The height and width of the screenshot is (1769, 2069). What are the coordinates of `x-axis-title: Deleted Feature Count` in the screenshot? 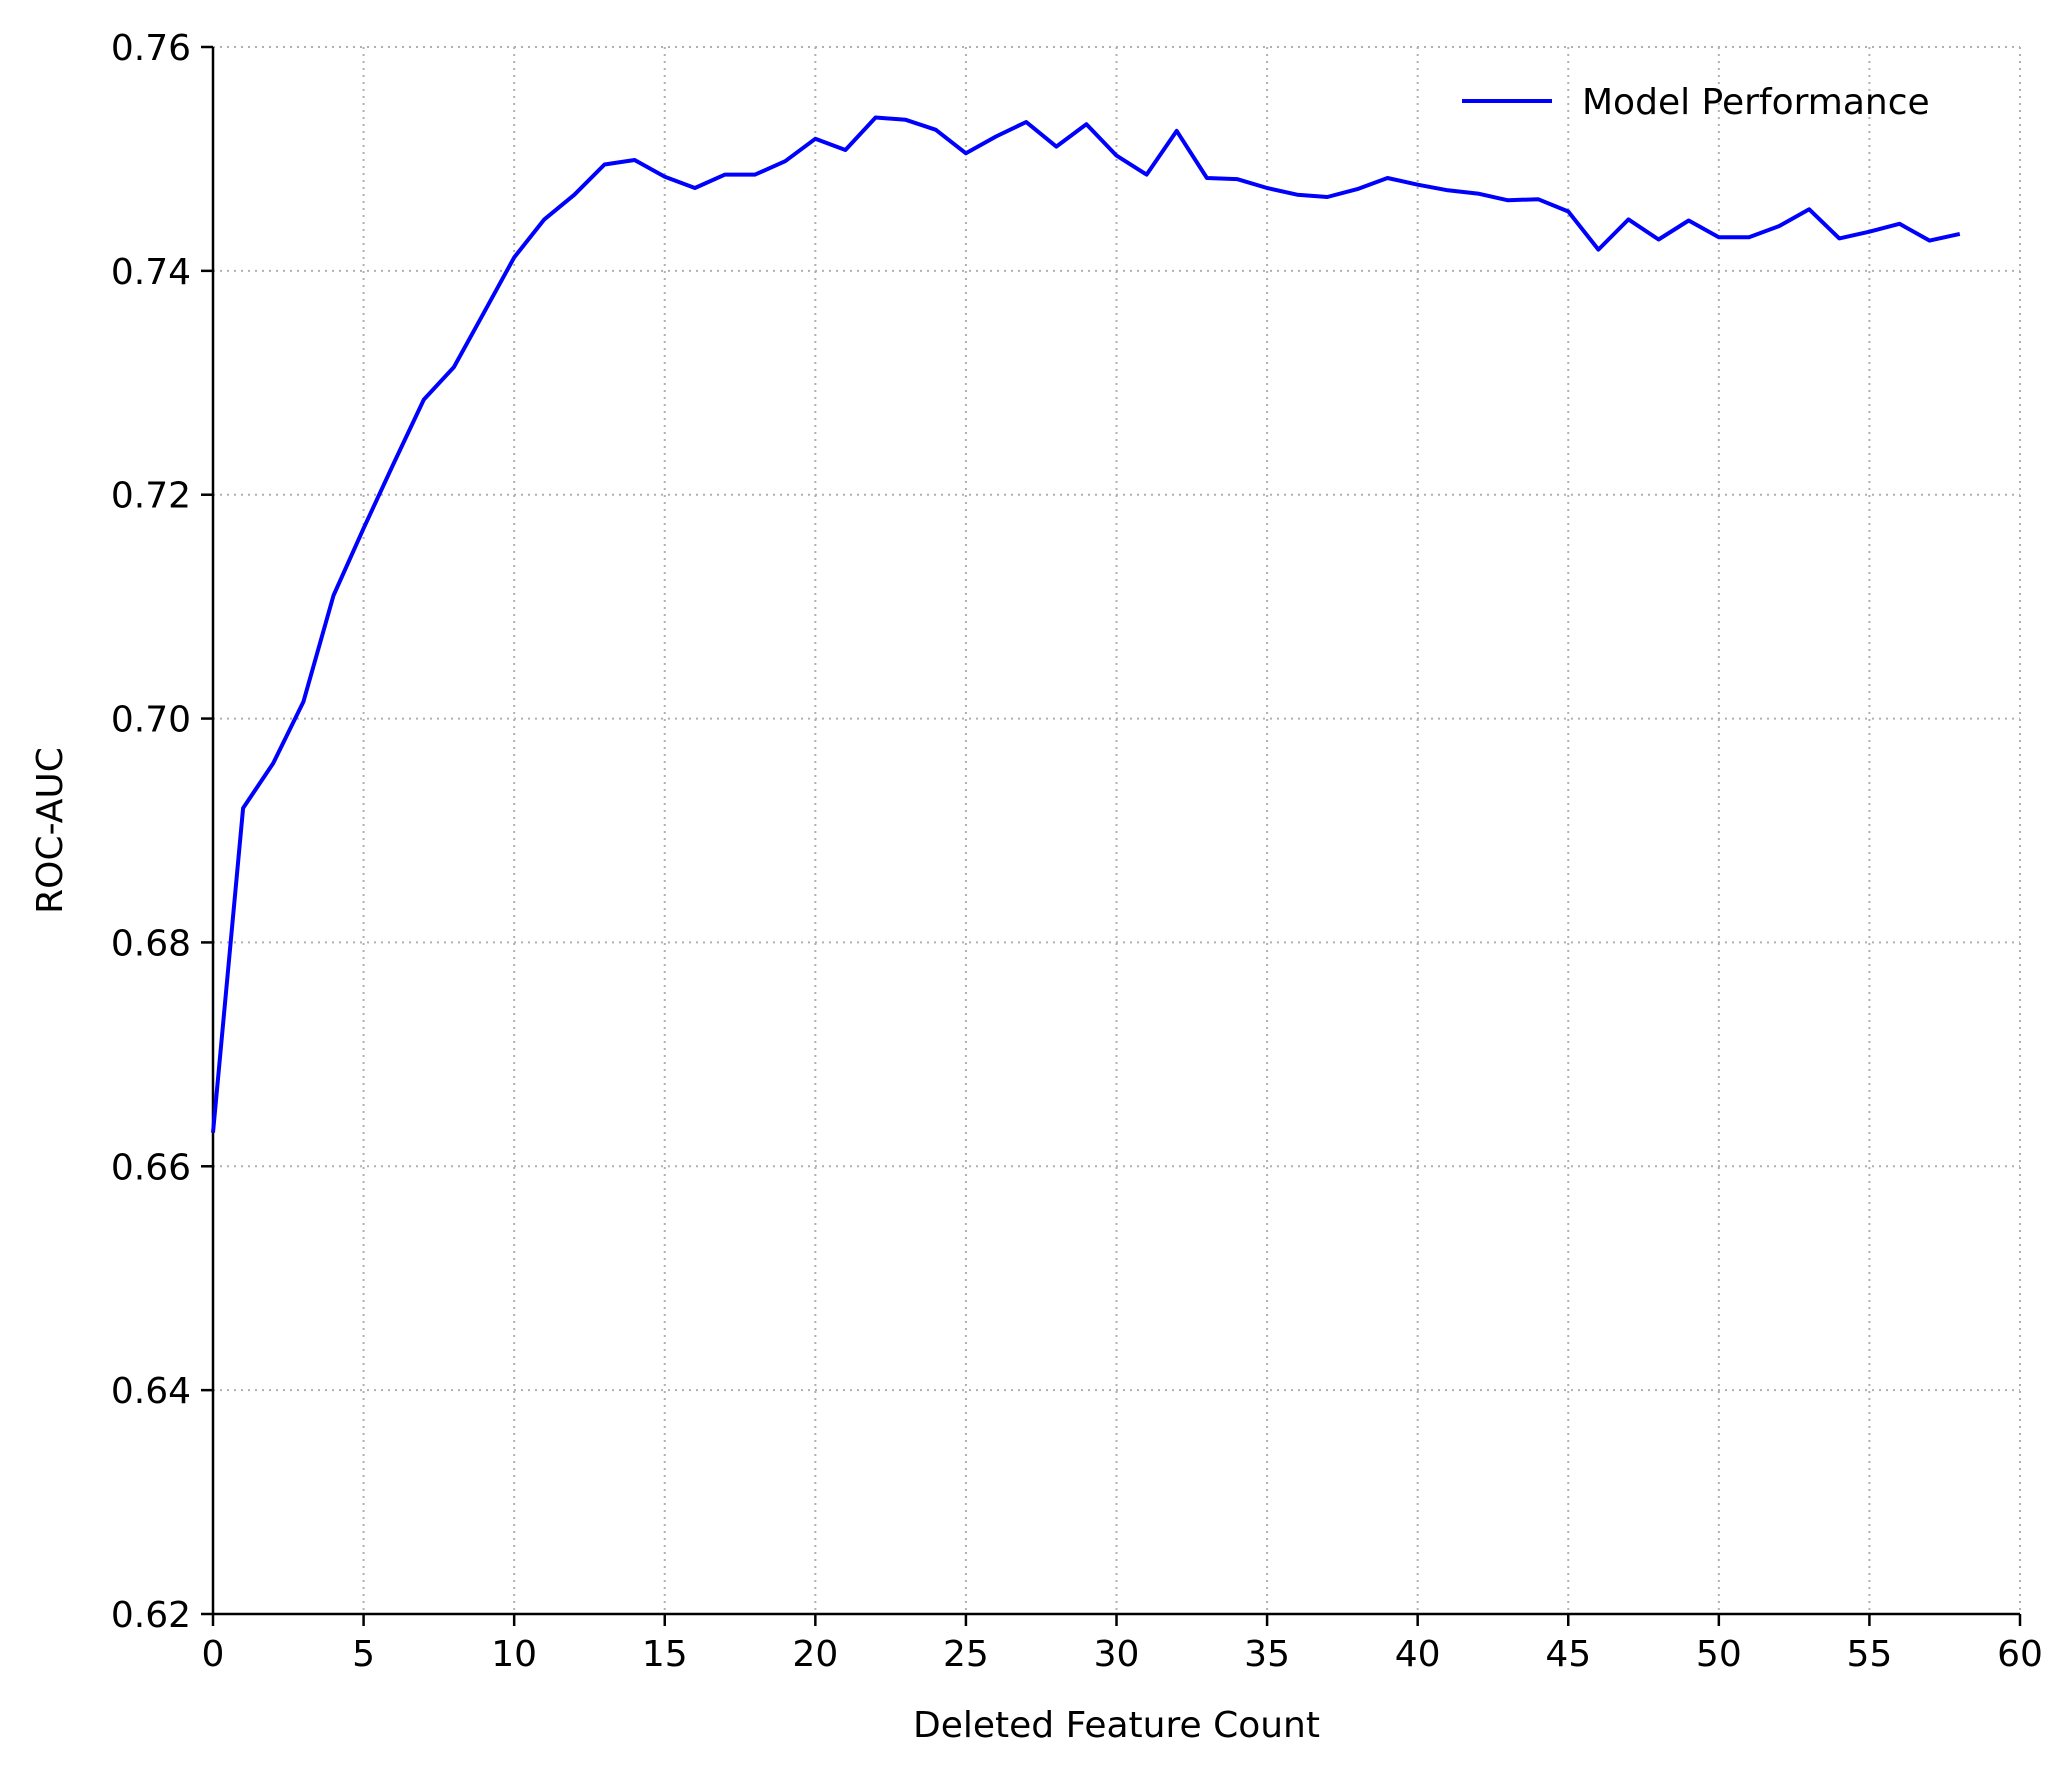 It's located at (1116, 1725).